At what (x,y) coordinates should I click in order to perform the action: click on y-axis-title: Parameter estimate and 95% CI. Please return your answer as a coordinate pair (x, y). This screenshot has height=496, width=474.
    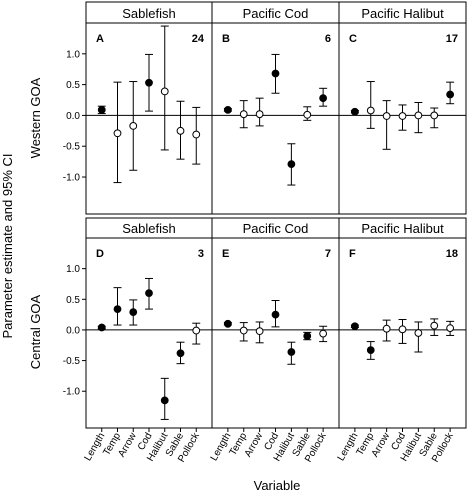
    Looking at the image, I should click on (7, 246).